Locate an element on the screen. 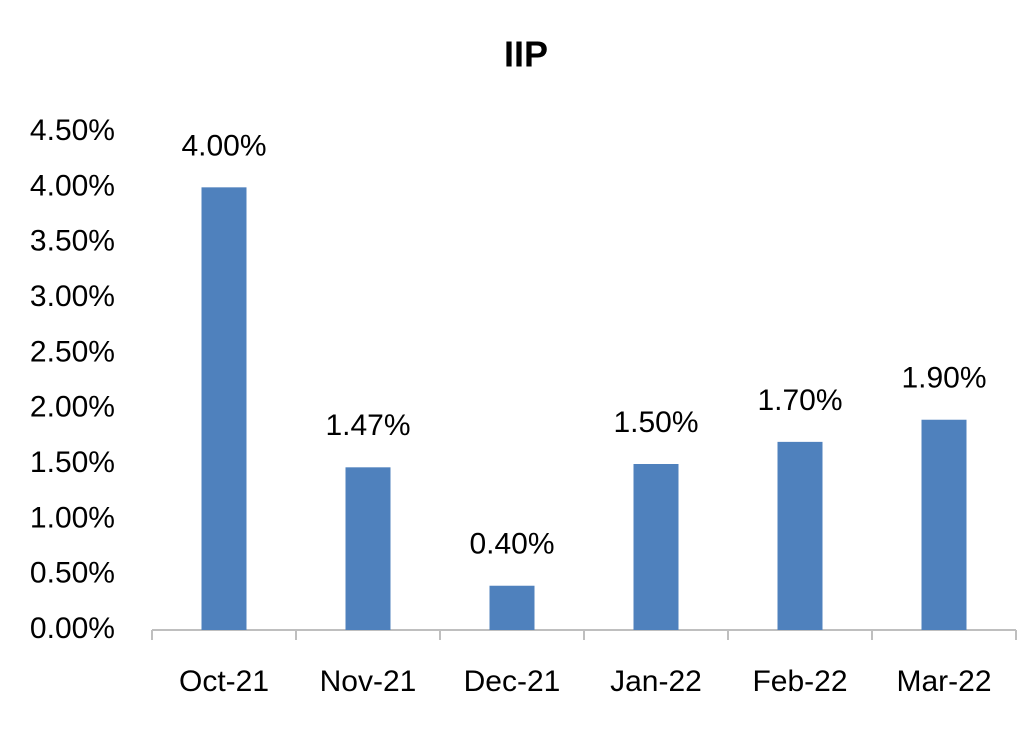  x-tick-label: Feb-22 is located at coordinates (799, 681).